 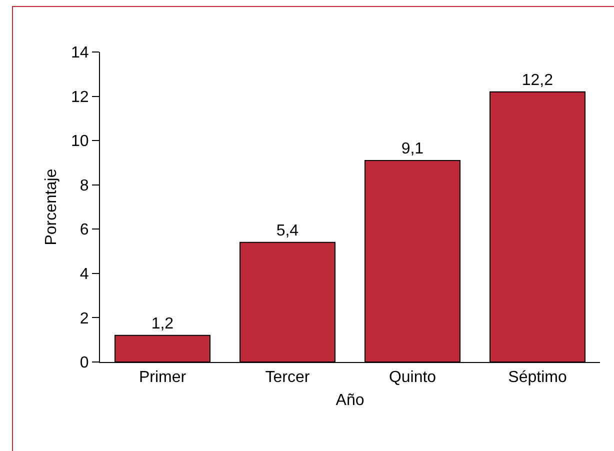 I want to click on x-axis-title: Año, so click(x=350, y=400).